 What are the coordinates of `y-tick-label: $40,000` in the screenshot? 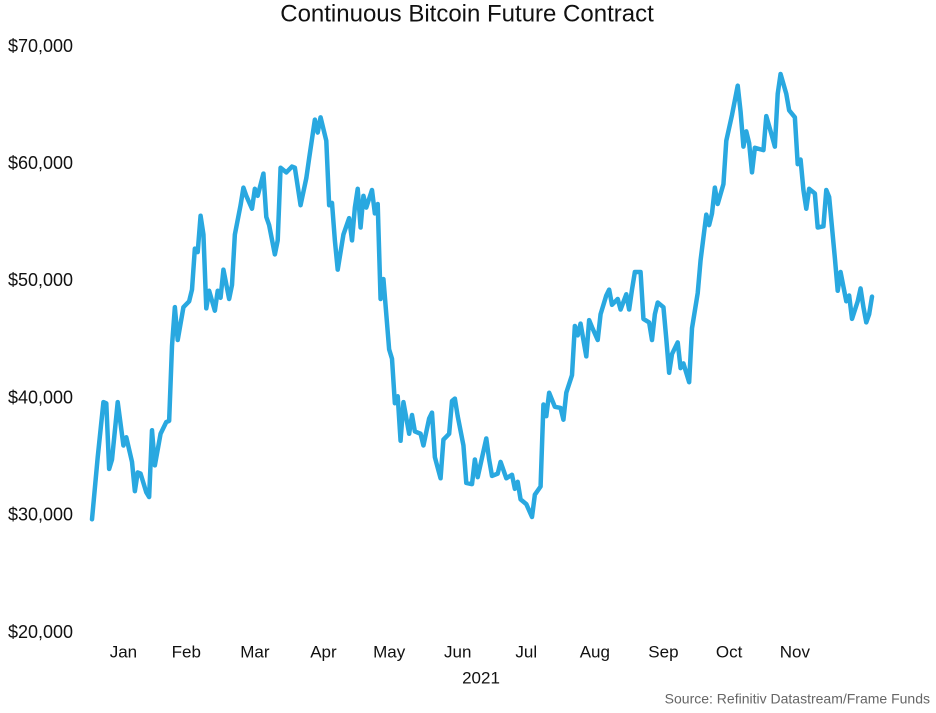 It's located at (40, 397).